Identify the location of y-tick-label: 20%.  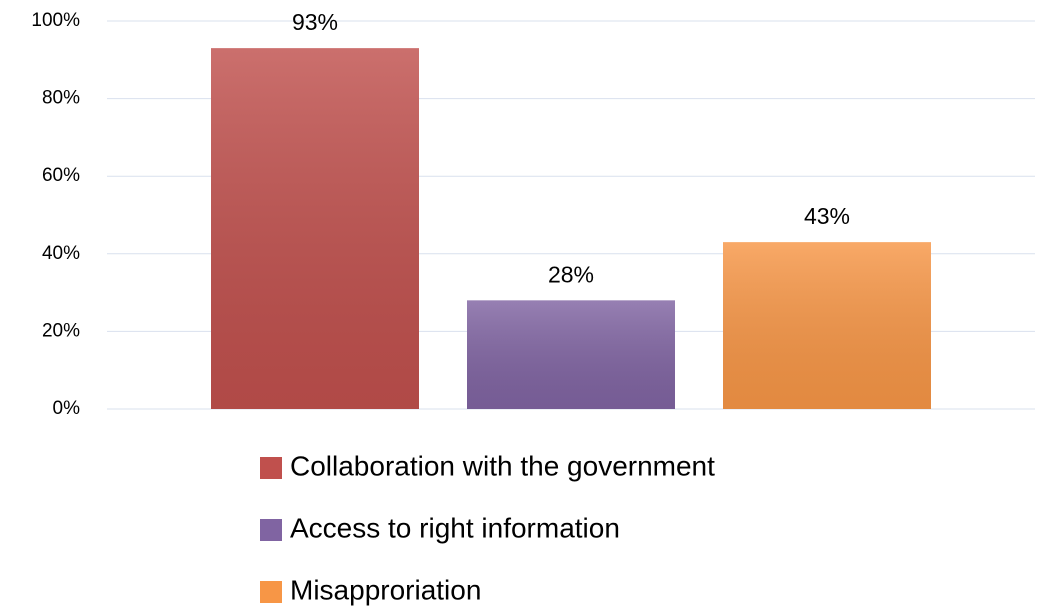
(61, 330).